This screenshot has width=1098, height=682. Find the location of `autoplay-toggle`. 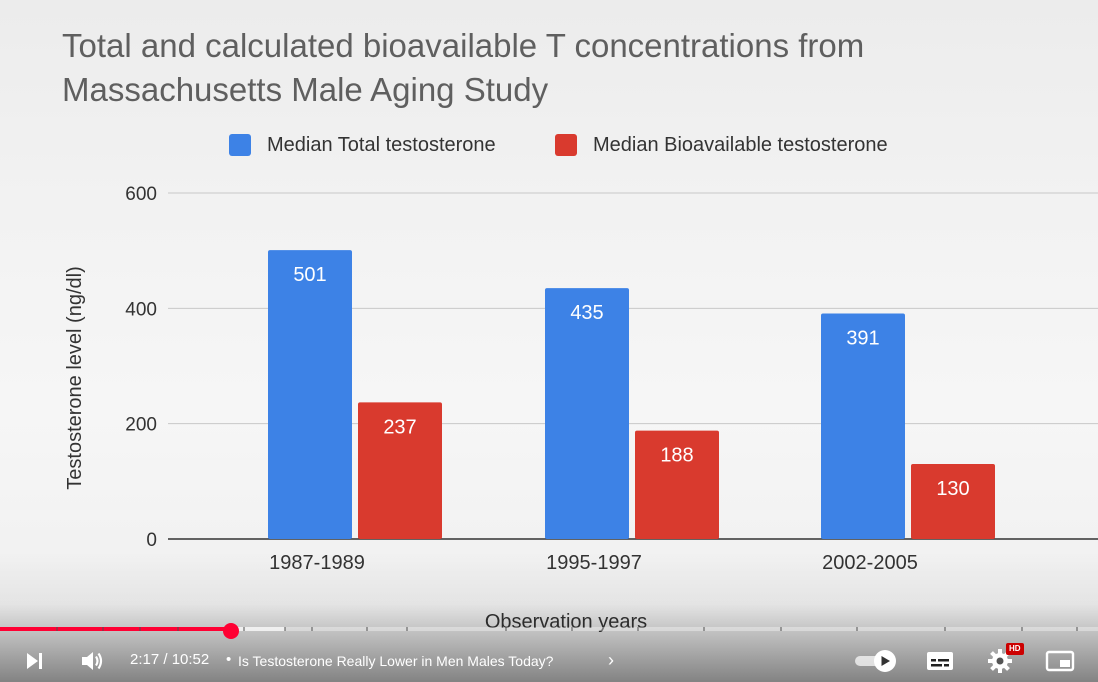

autoplay-toggle is located at coordinates (876, 661).